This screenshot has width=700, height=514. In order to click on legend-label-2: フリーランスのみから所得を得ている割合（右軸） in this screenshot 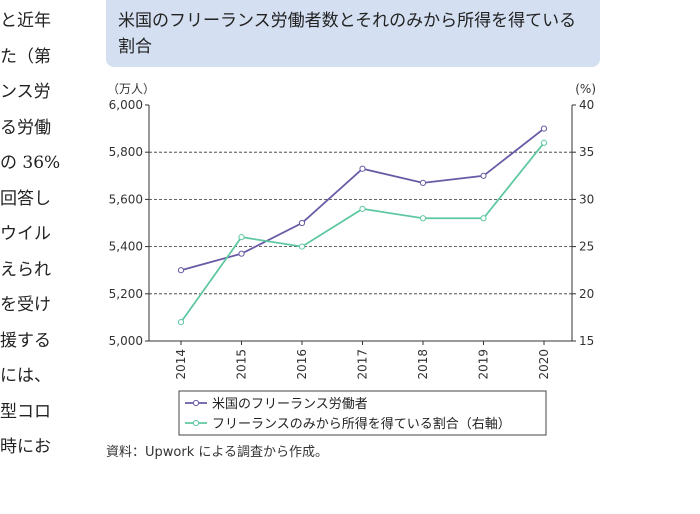, I will do `click(361, 424)`.